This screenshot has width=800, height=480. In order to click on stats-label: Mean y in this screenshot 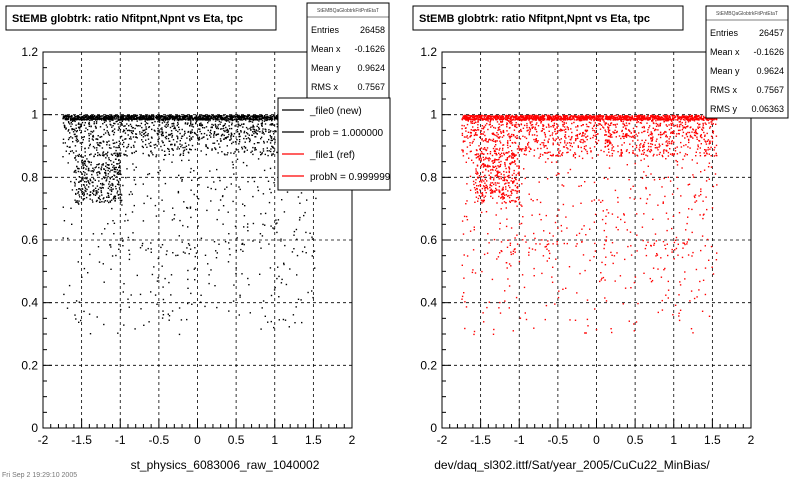, I will do `click(326, 68)`.